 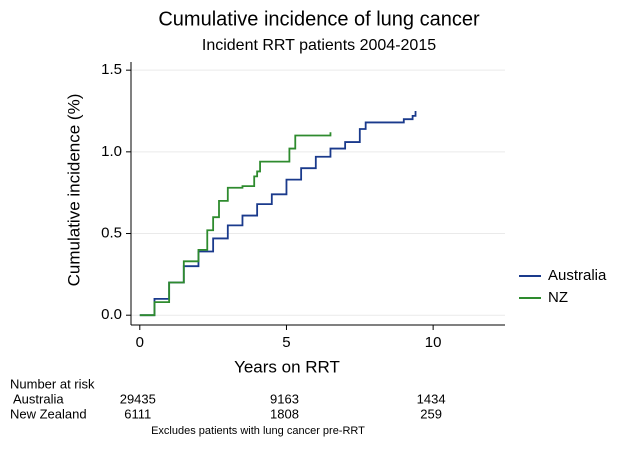 What do you see at coordinates (577, 275) in the screenshot?
I see `legend-label: Australia` at bounding box center [577, 275].